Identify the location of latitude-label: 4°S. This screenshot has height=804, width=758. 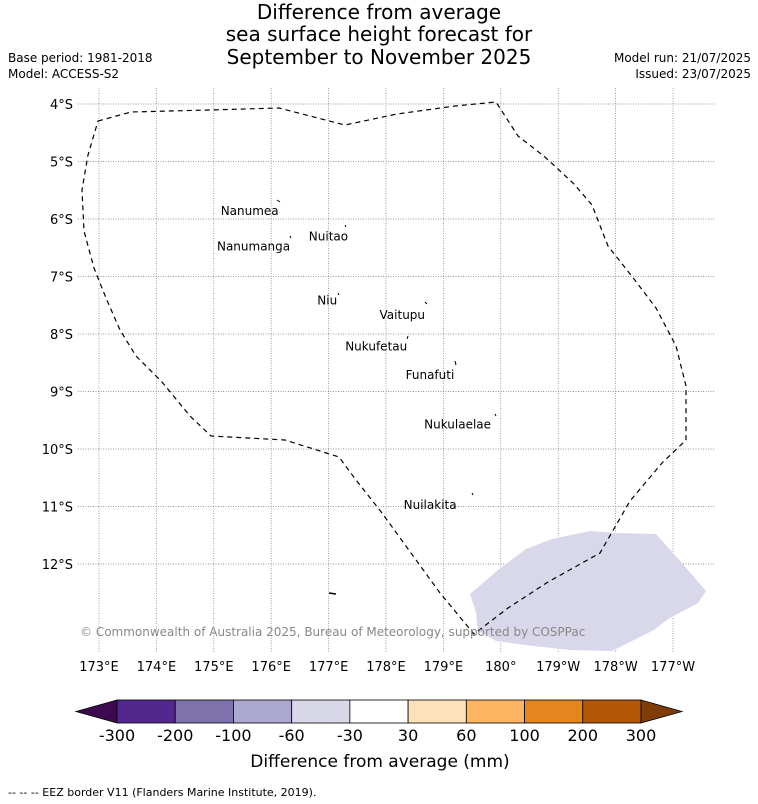
(61, 105).